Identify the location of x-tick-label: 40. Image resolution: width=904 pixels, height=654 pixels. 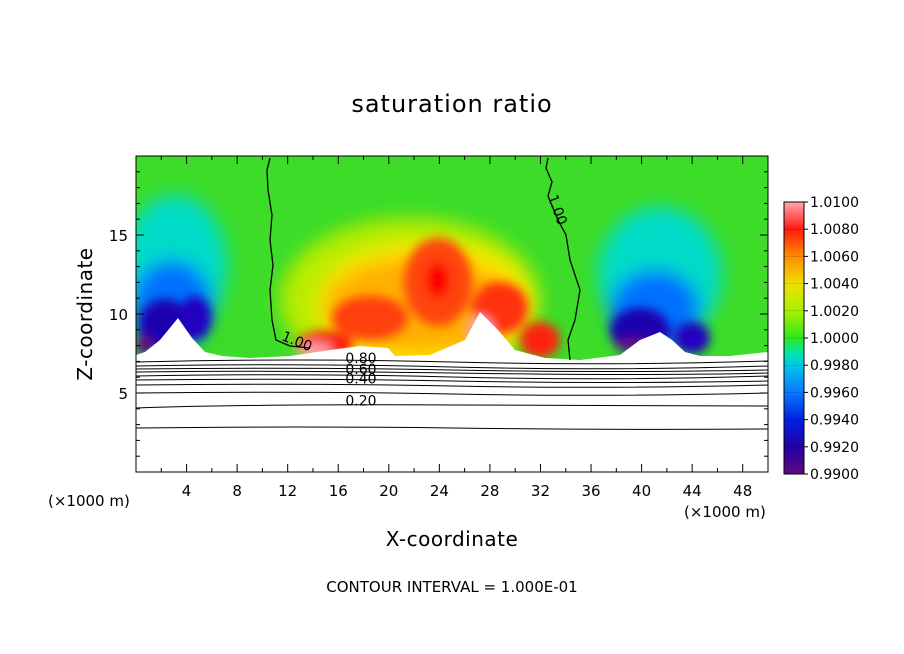
(641, 491).